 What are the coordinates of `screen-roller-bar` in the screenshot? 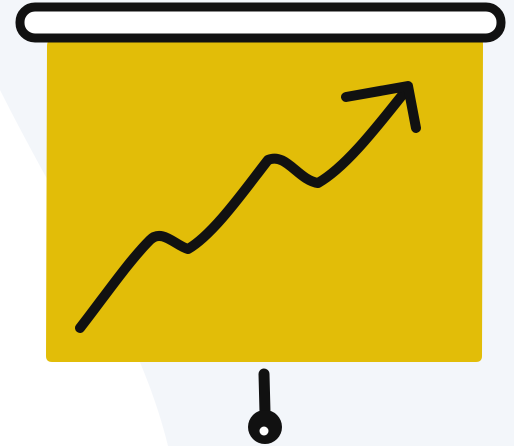 It's located at (260, 22).